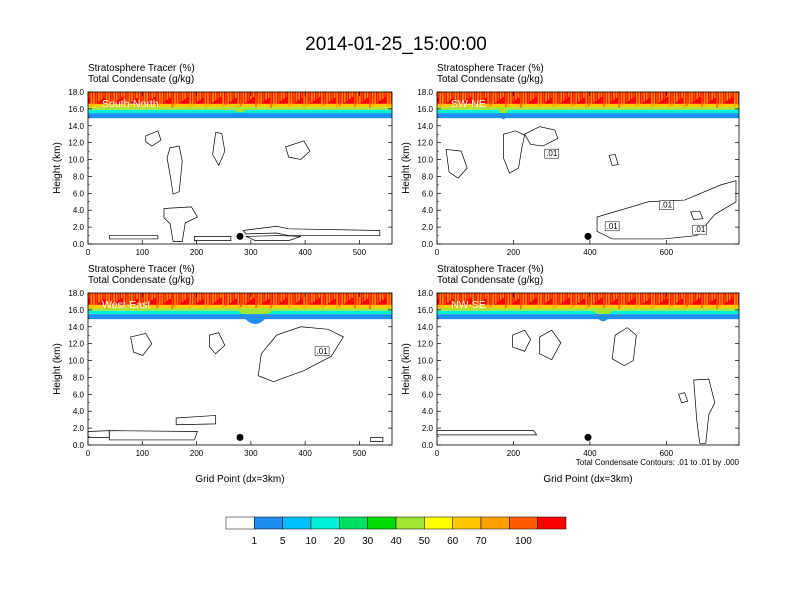 This screenshot has height=612, width=792. Describe the element at coordinates (425, 361) in the screenshot. I see `y-tick-label: 10.0` at that location.